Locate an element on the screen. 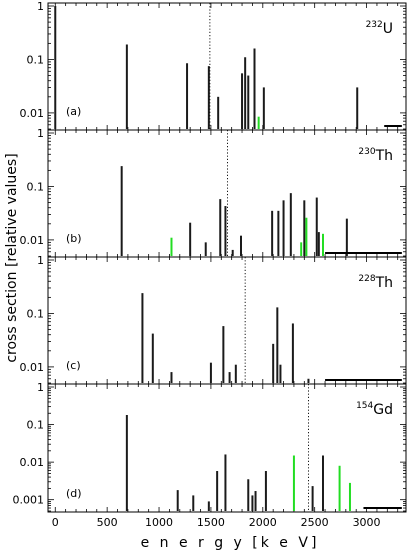 This screenshot has height=553, width=409. isotope-label: 228Th is located at coordinates (375, 282).